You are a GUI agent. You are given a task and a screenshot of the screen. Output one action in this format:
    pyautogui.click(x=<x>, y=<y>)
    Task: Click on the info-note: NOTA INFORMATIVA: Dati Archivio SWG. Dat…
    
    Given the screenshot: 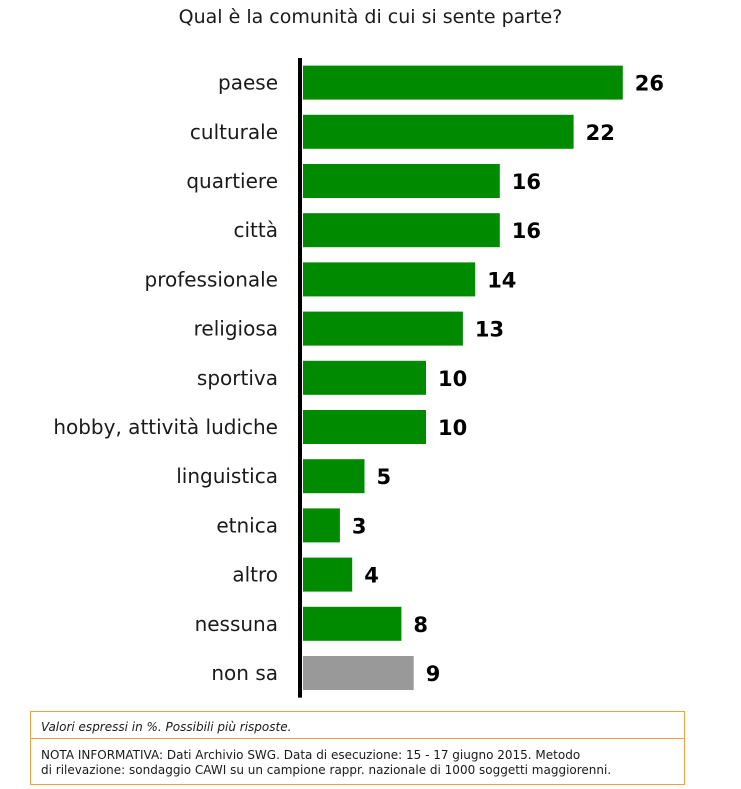 What is the action you would take?
    pyautogui.click(x=361, y=763)
    